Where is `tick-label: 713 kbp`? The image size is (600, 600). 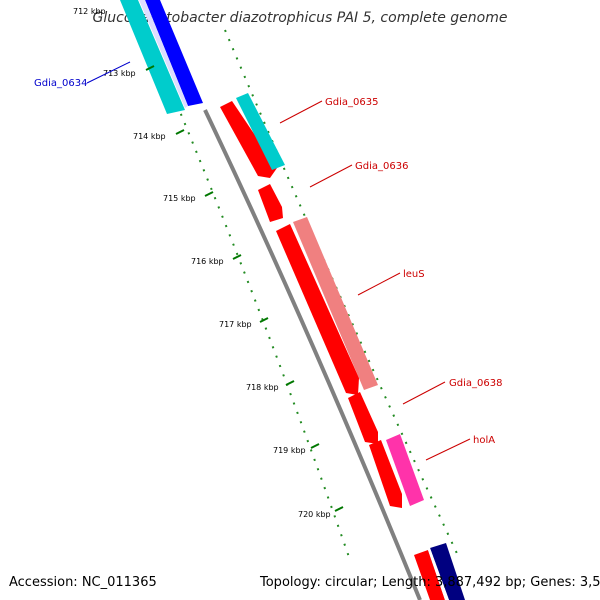
tick-label: 713 kbp is located at coordinates (119, 73).